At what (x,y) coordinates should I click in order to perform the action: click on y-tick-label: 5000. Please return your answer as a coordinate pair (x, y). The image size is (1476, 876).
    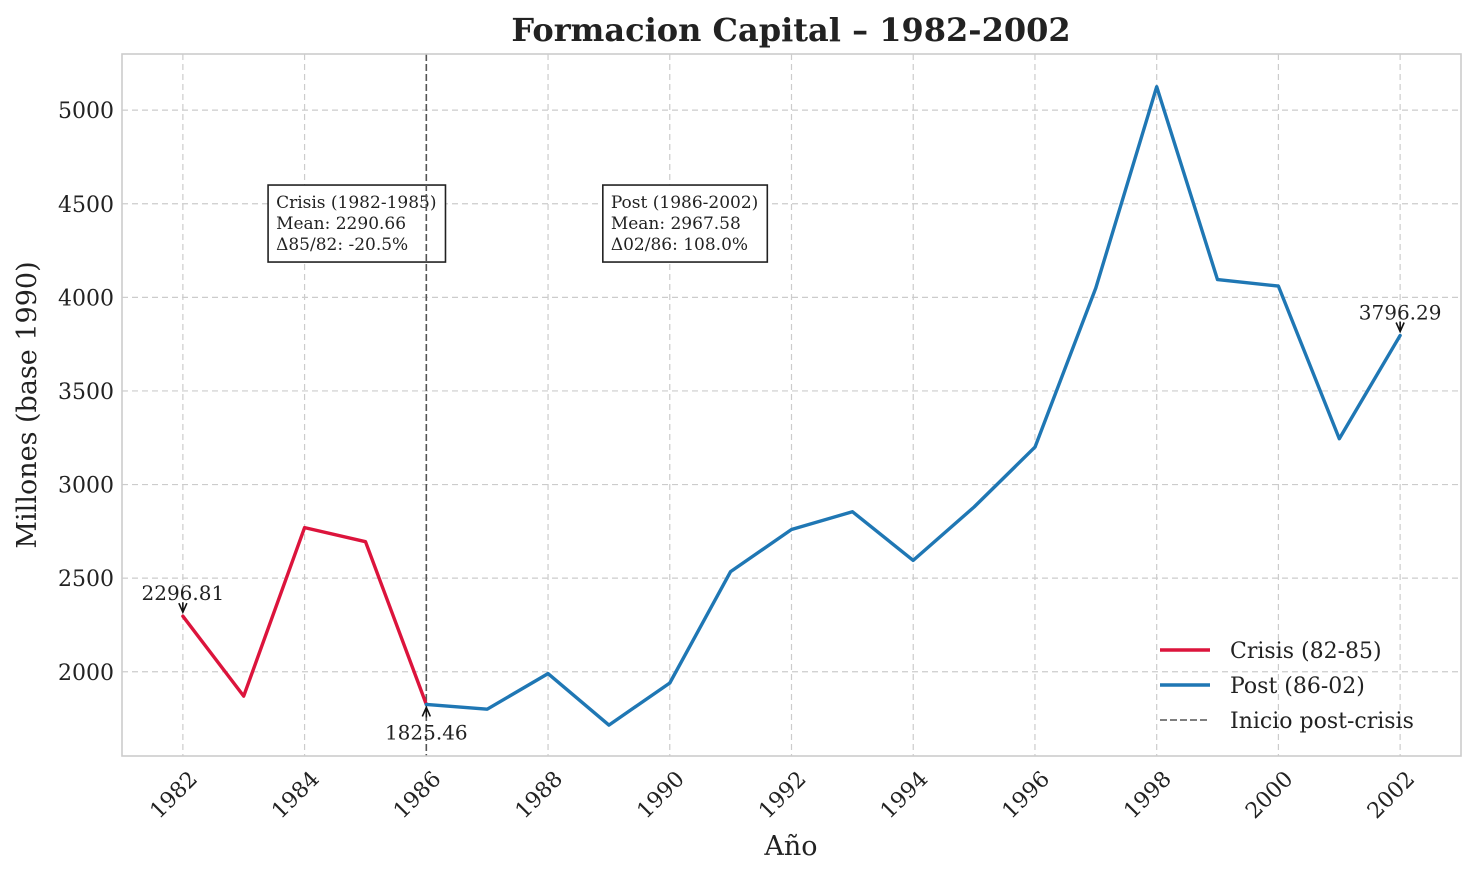
    Looking at the image, I should click on (86, 111).